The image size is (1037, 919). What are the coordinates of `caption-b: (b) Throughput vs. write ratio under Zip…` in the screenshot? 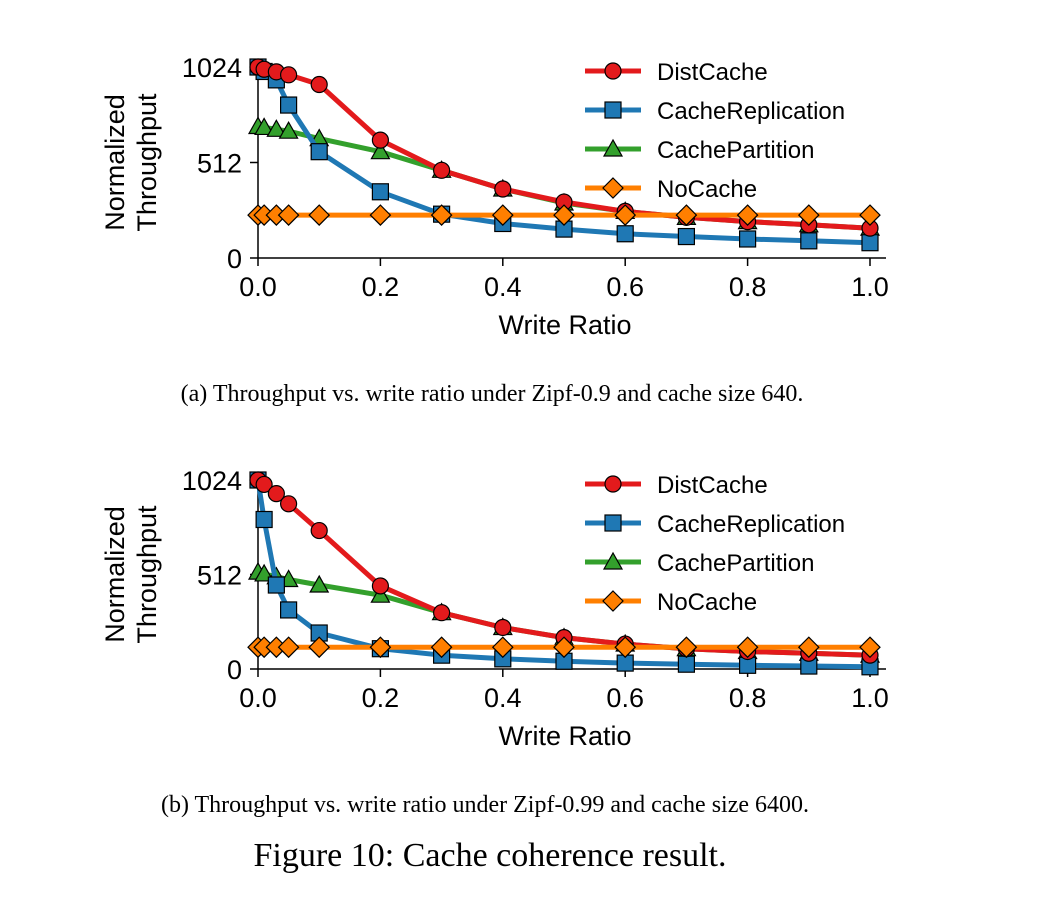 It's located at (485, 805).